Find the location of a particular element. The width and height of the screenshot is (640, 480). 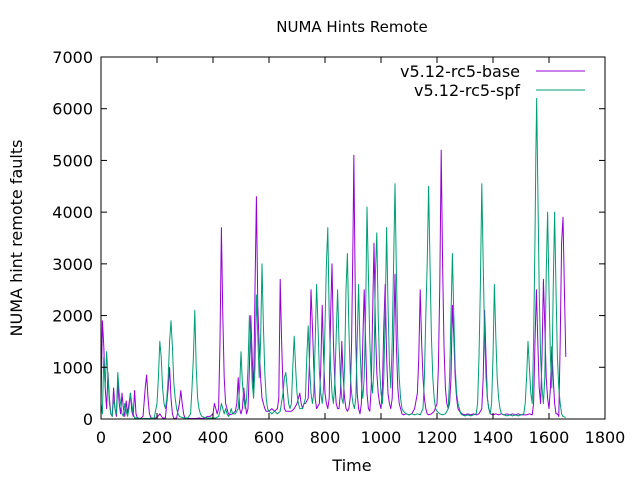

y-tick-label: 7000 is located at coordinates (72, 57).